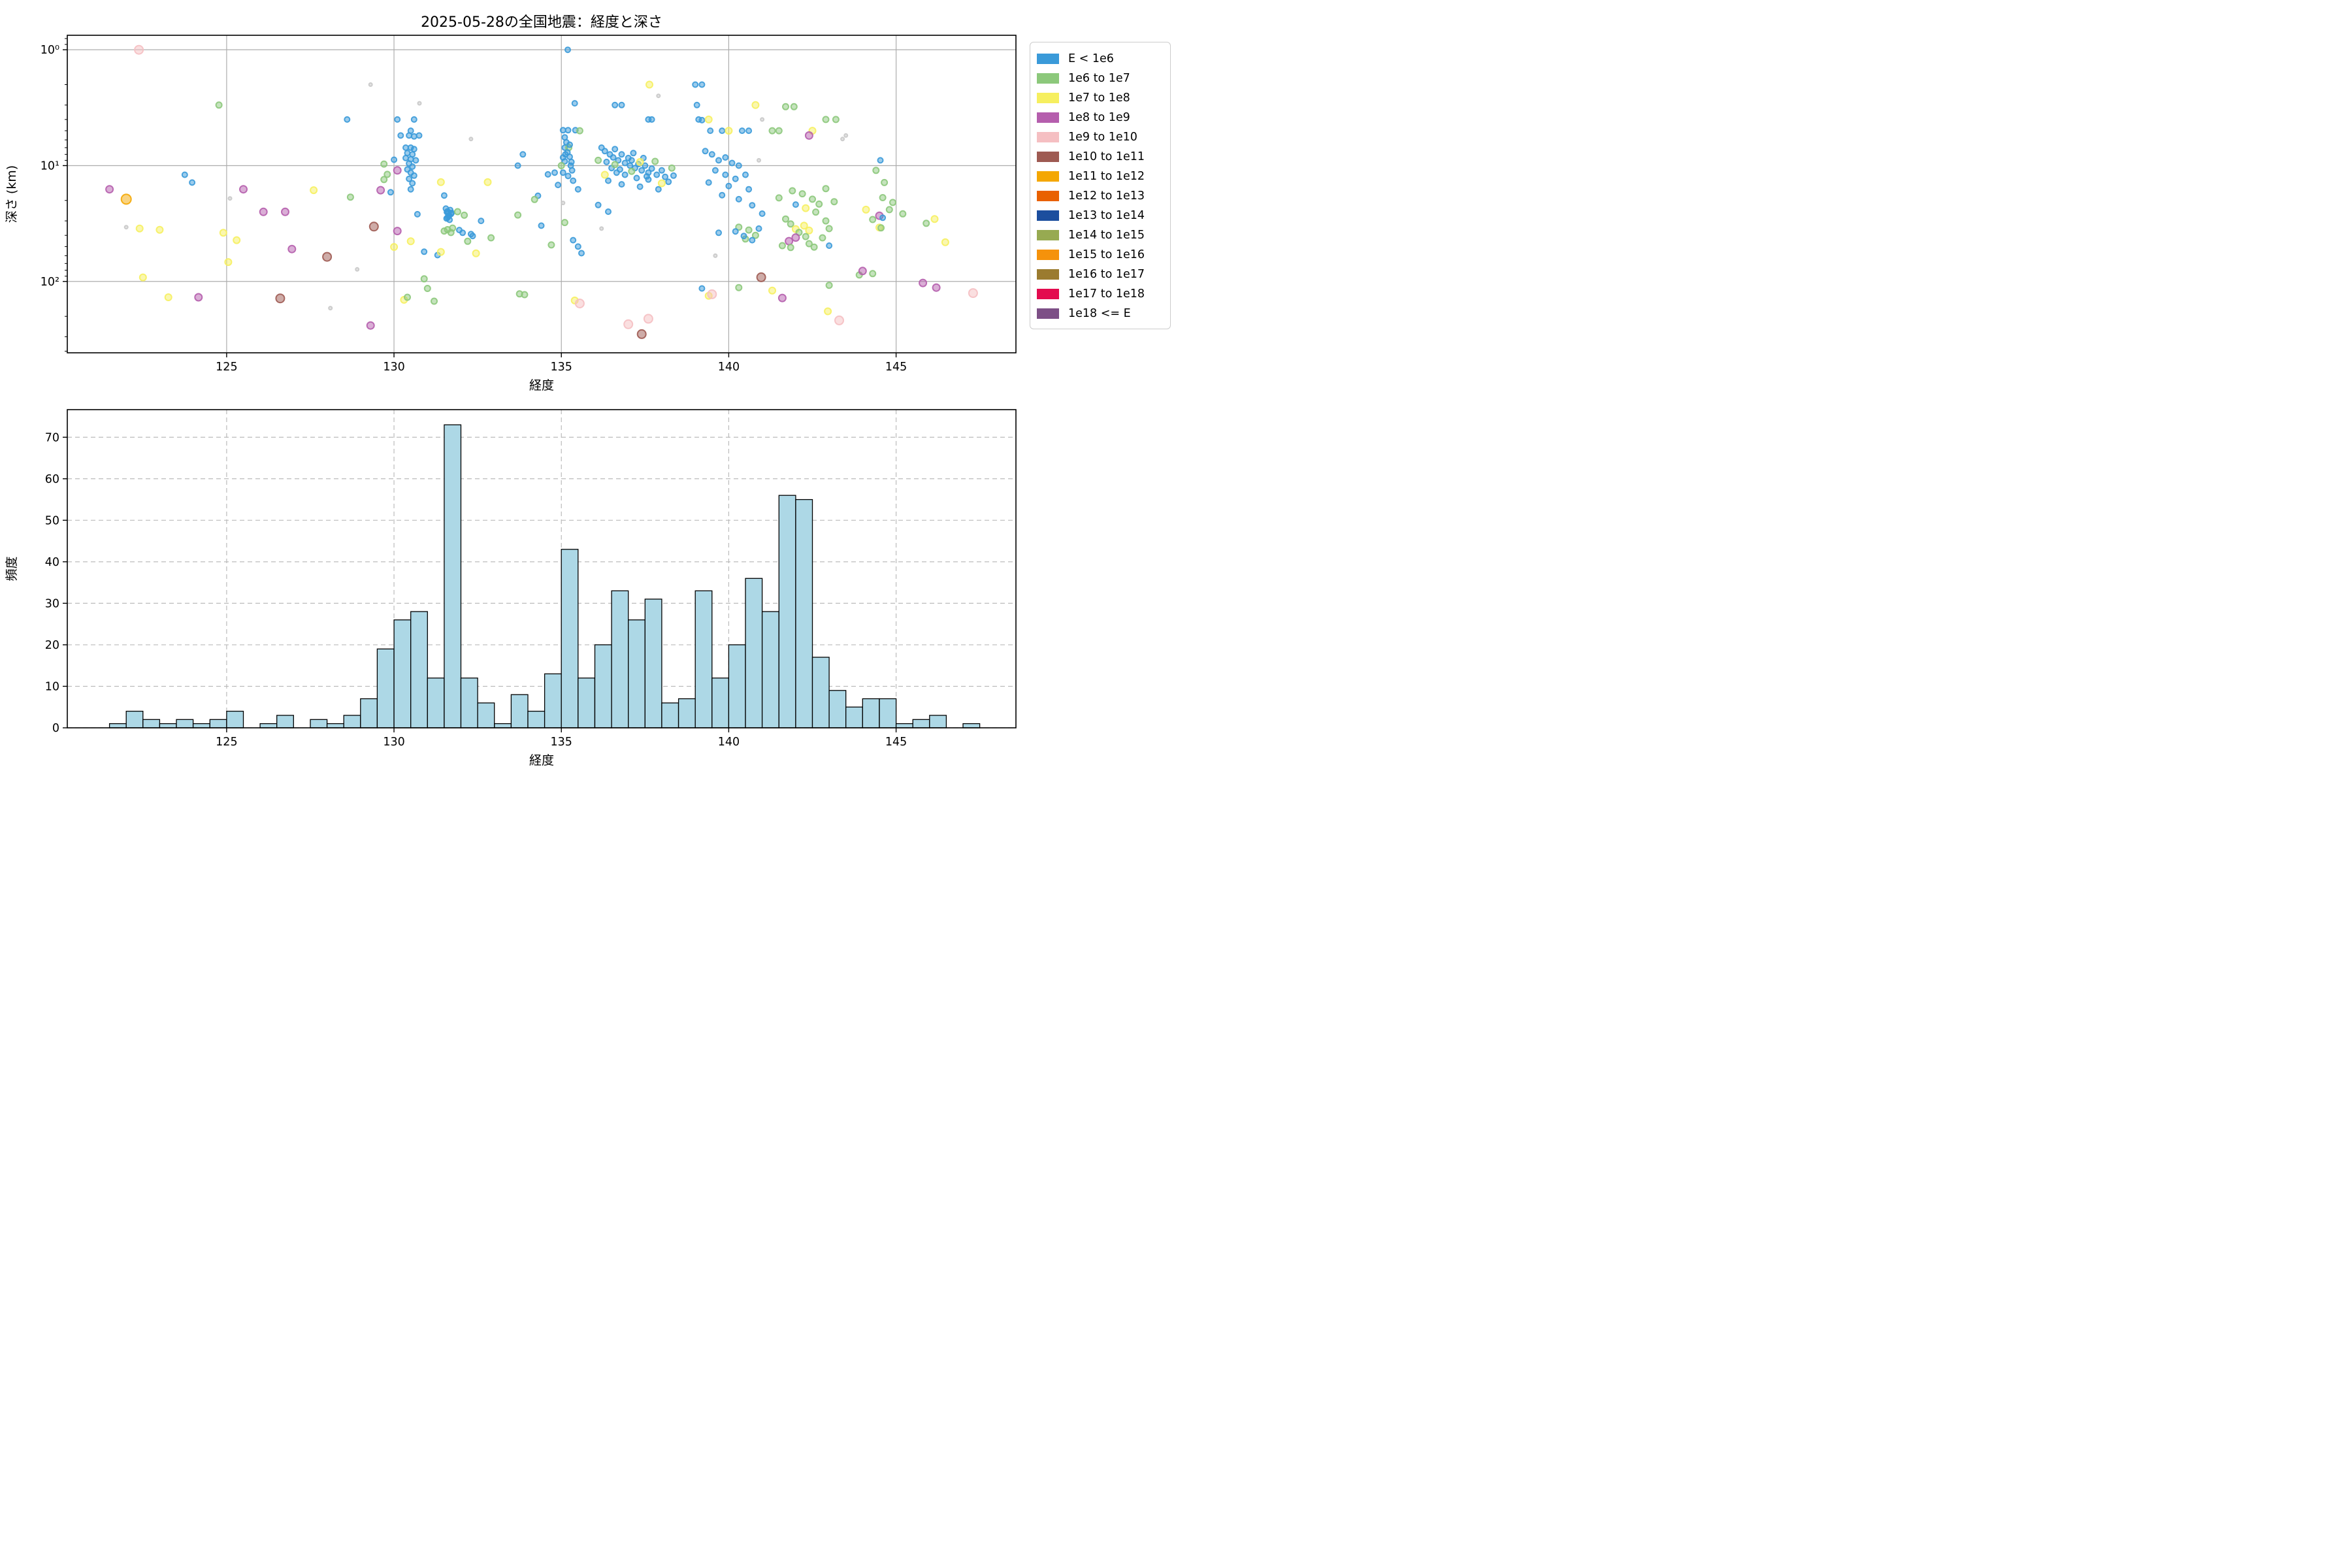 The height and width of the screenshot is (1568, 2352). I want to click on hist-xlabel: 経度, so click(541, 760).